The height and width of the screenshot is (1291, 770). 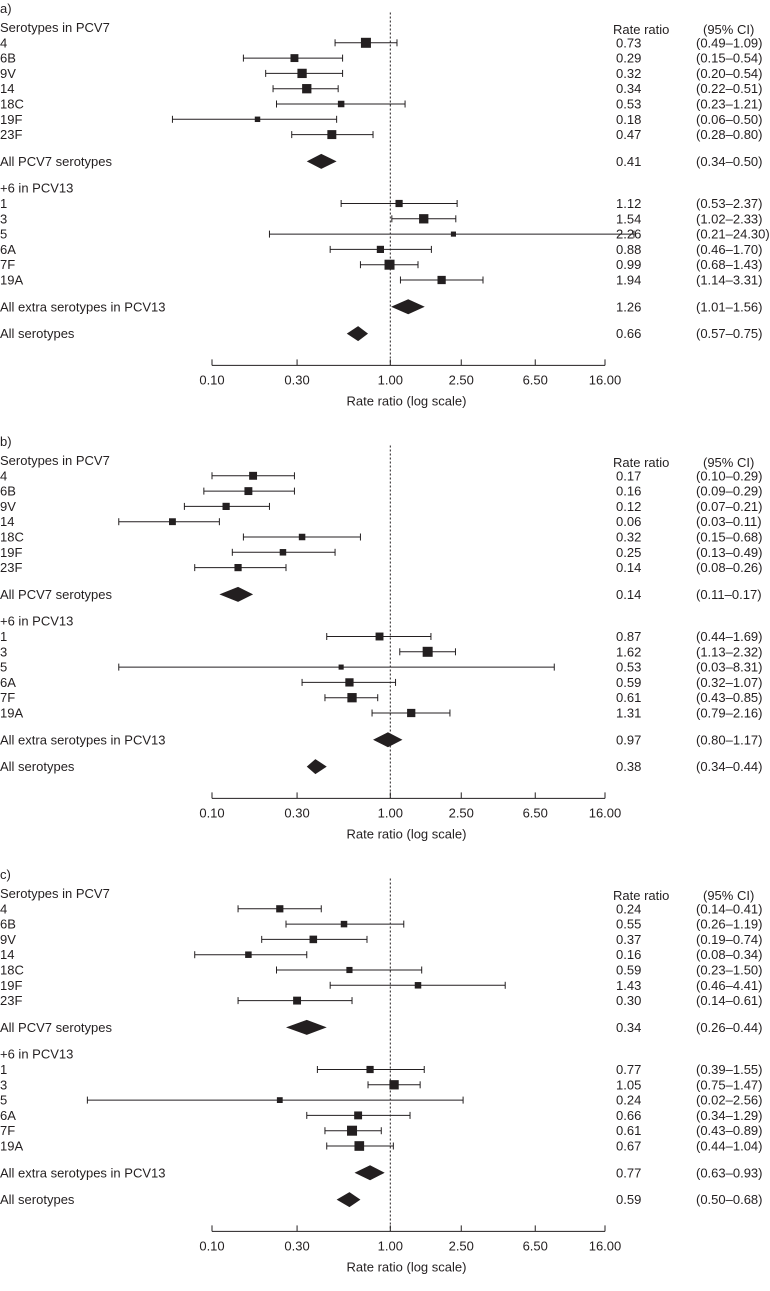 What do you see at coordinates (628, 521) in the screenshot?
I see `serotype-rate-value: 0.06` at bounding box center [628, 521].